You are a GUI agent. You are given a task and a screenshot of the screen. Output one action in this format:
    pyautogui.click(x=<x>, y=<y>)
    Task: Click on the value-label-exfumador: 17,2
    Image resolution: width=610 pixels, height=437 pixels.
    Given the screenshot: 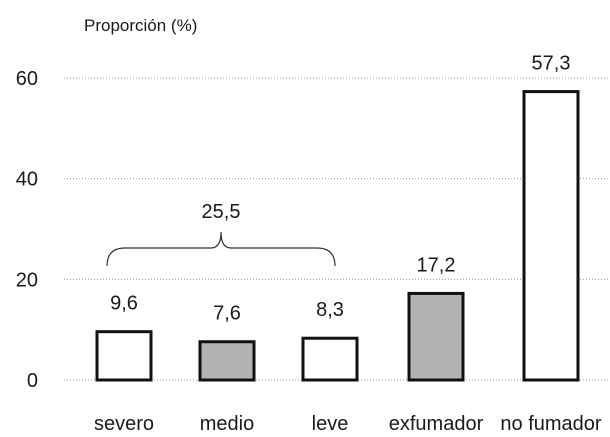 What is the action you would take?
    pyautogui.click(x=436, y=265)
    